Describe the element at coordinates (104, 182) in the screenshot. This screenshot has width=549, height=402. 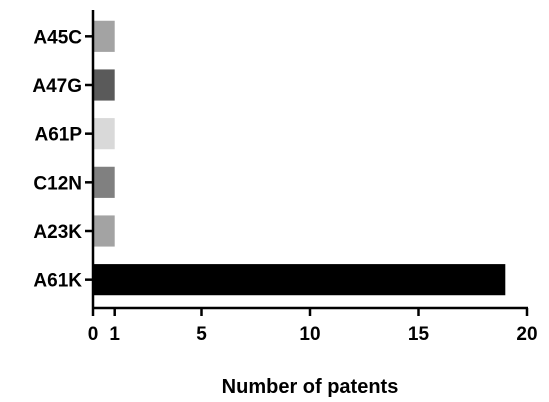
I see `bar-c12n` at that location.